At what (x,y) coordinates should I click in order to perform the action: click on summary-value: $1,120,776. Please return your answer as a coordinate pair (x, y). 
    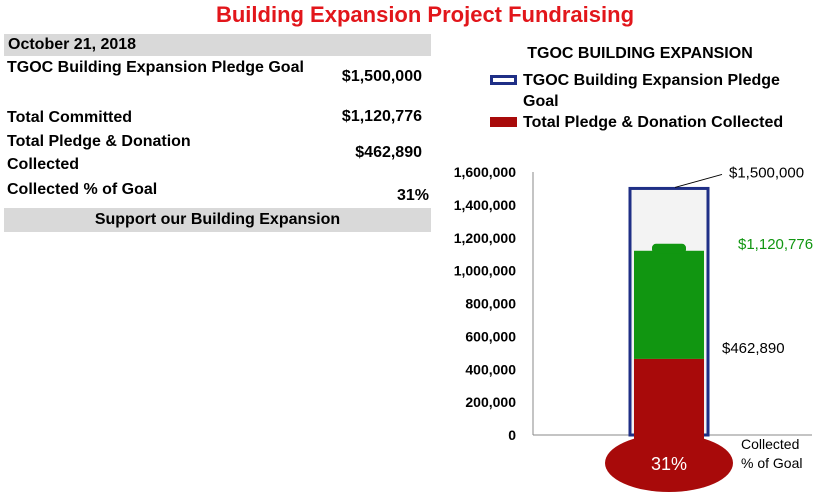
    Looking at the image, I should click on (381, 116).